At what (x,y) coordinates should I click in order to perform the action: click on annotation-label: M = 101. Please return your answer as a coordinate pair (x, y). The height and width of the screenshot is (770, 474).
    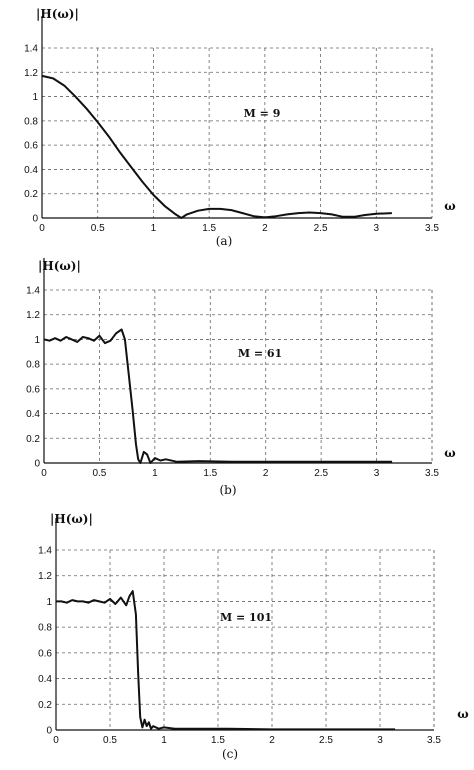
    Looking at the image, I should click on (246, 617).